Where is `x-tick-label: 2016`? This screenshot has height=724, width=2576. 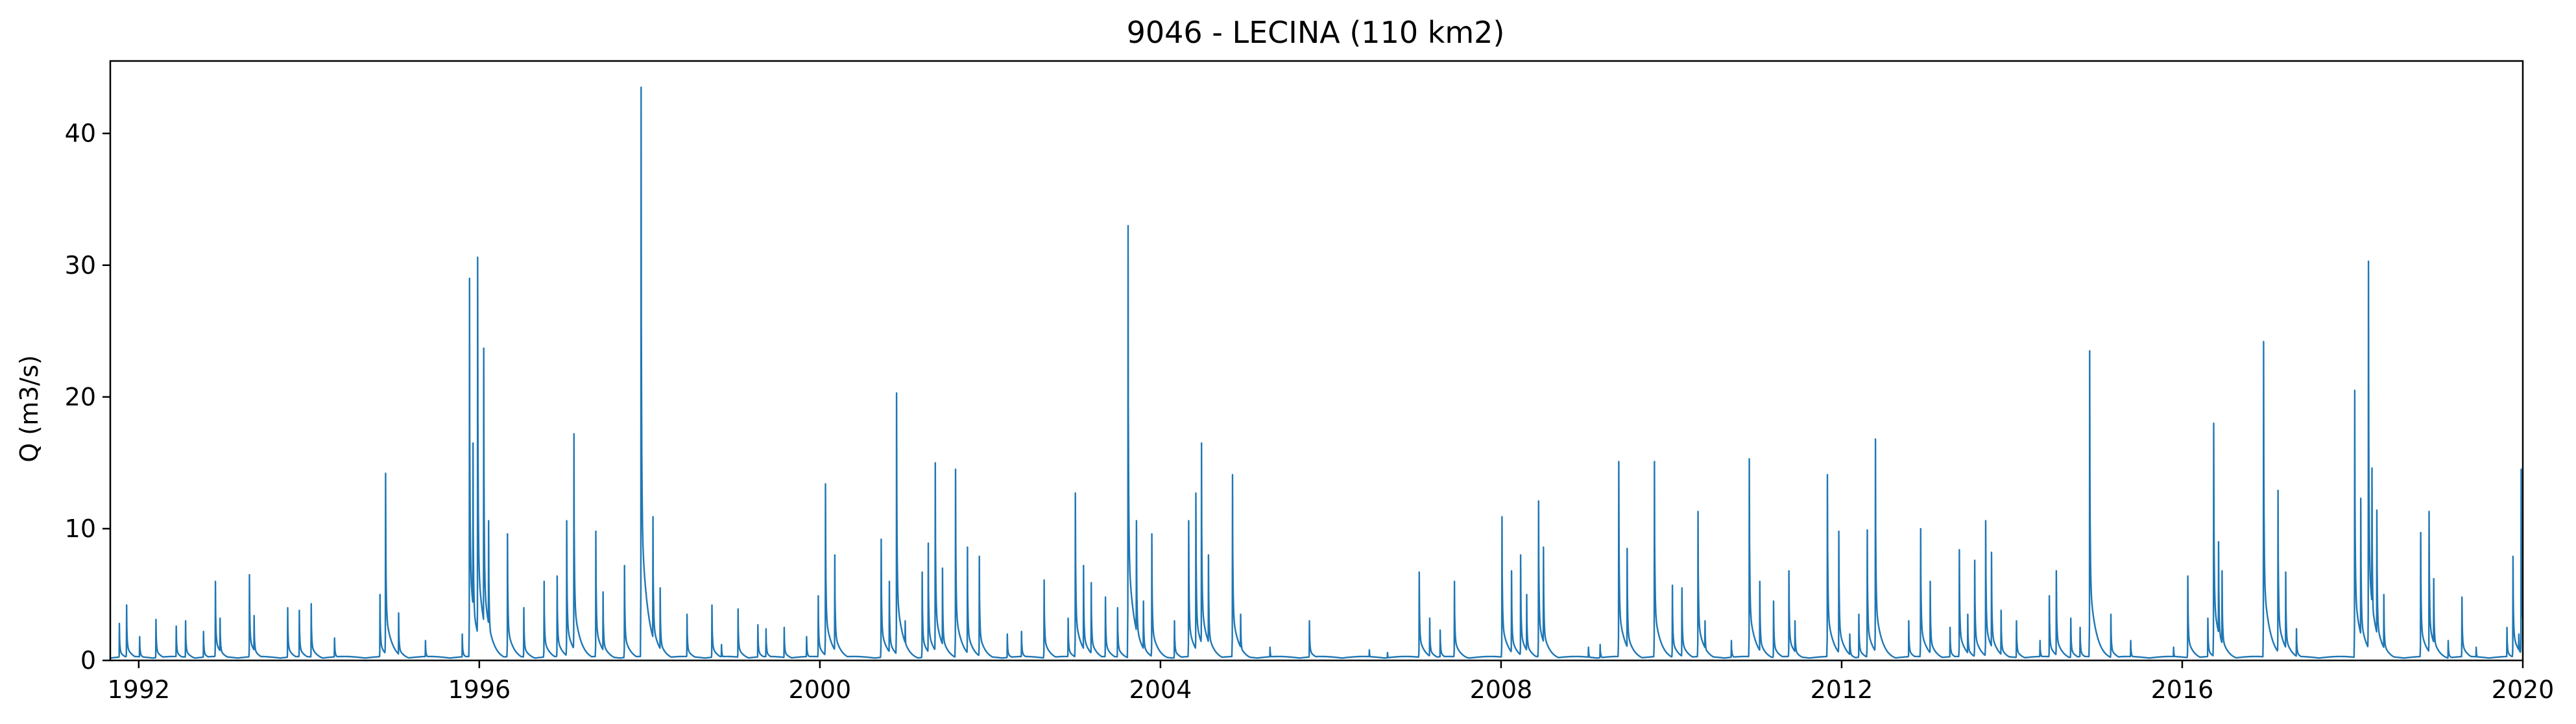 x-tick-label: 2016 is located at coordinates (2182, 689).